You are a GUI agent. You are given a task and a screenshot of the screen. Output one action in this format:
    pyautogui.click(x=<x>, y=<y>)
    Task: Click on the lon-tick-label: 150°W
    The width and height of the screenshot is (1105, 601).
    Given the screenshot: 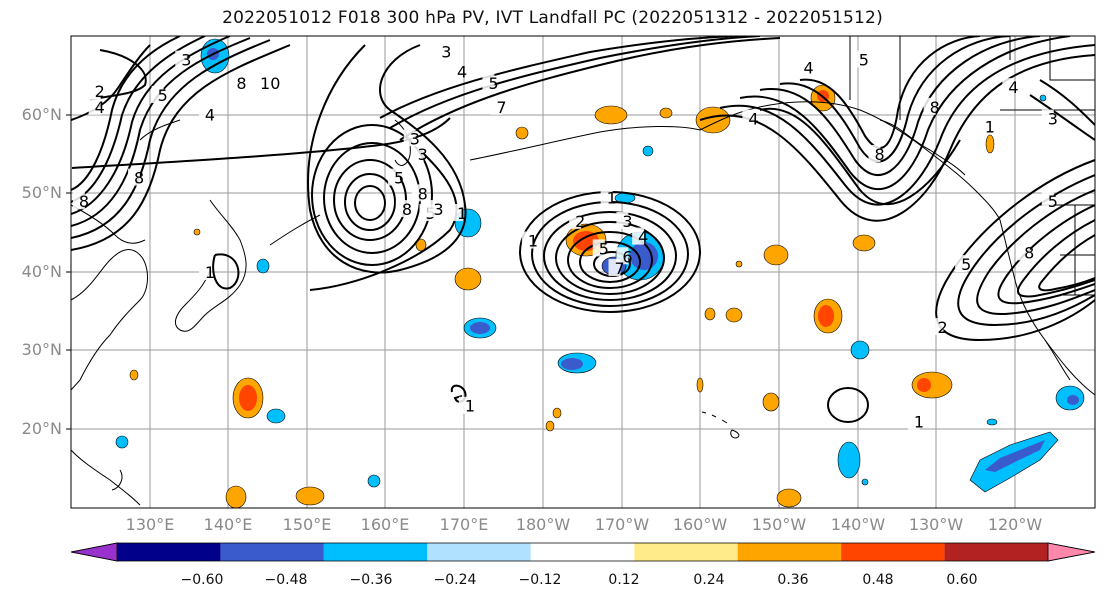 What is the action you would take?
    pyautogui.click(x=779, y=524)
    